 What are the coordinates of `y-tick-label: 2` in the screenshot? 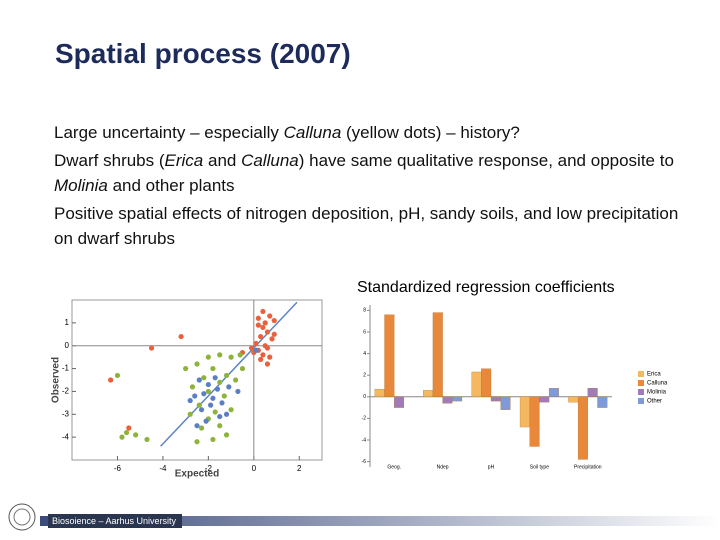 It's located at (364, 376).